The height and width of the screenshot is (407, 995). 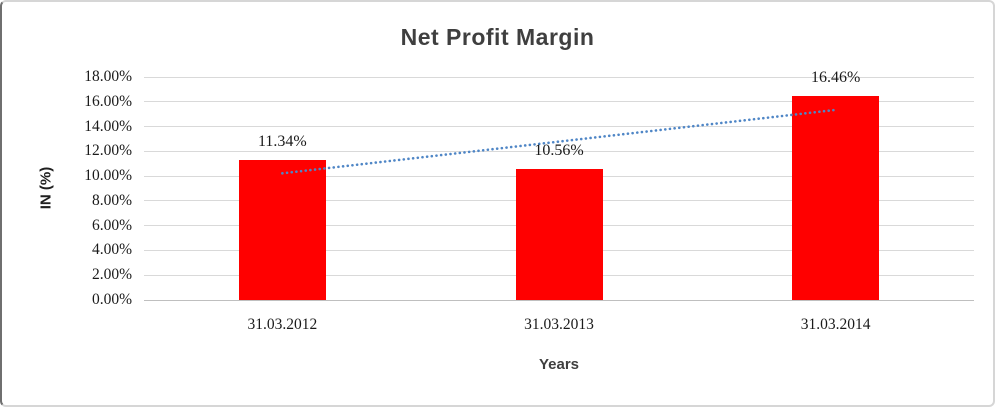 I want to click on trendline, so click(x=559, y=141).